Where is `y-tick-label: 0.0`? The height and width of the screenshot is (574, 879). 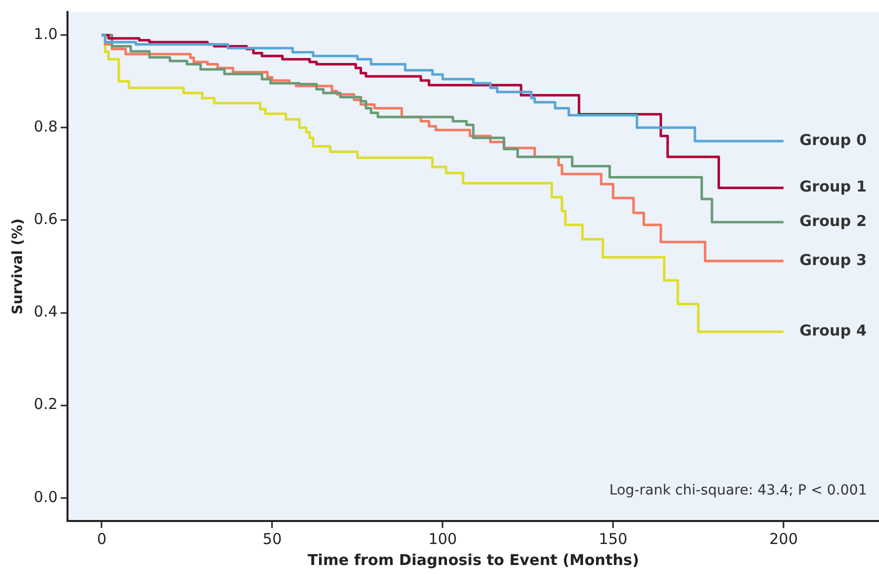 y-tick-label: 0.0 is located at coordinates (46, 497).